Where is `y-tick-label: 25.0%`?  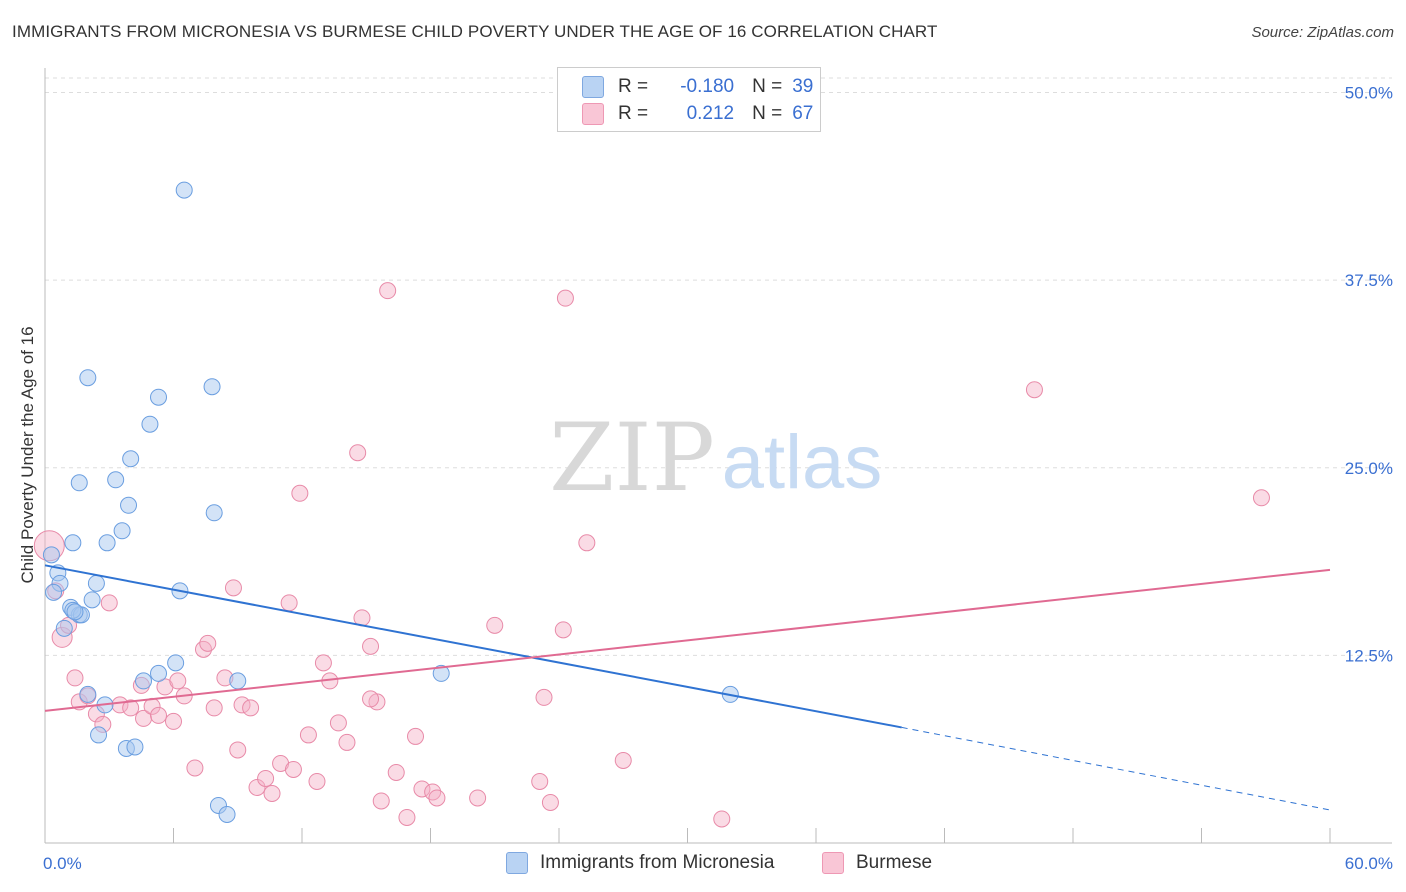 y-tick-label: 25.0% is located at coordinates (1369, 468).